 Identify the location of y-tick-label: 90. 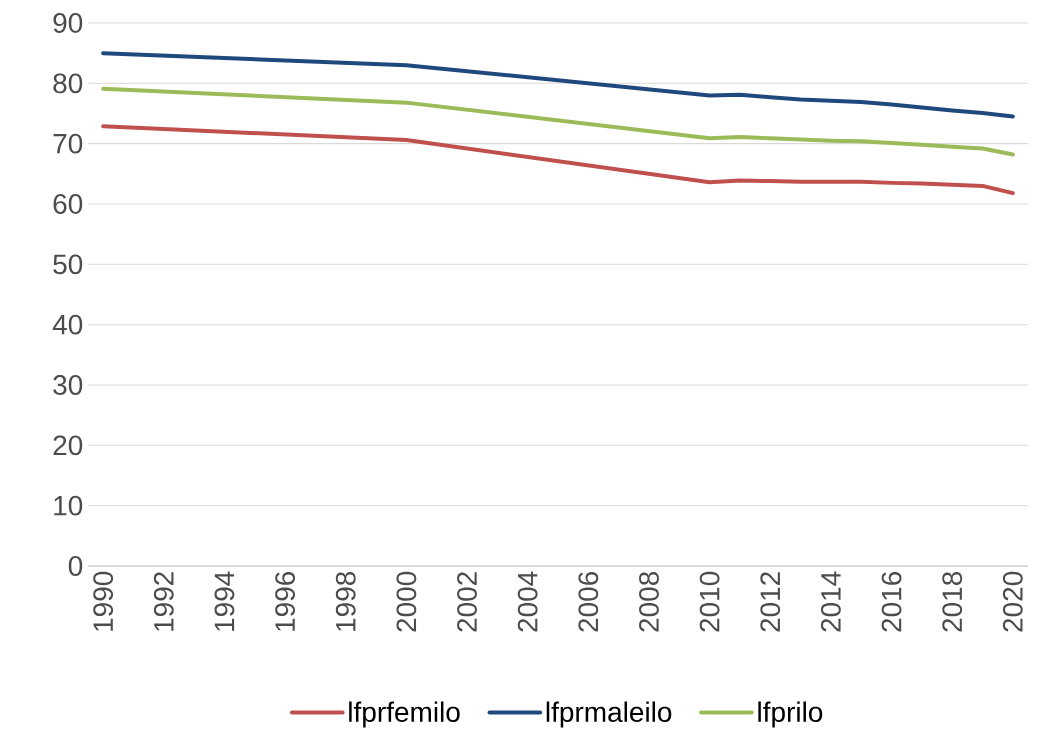
(68, 23).